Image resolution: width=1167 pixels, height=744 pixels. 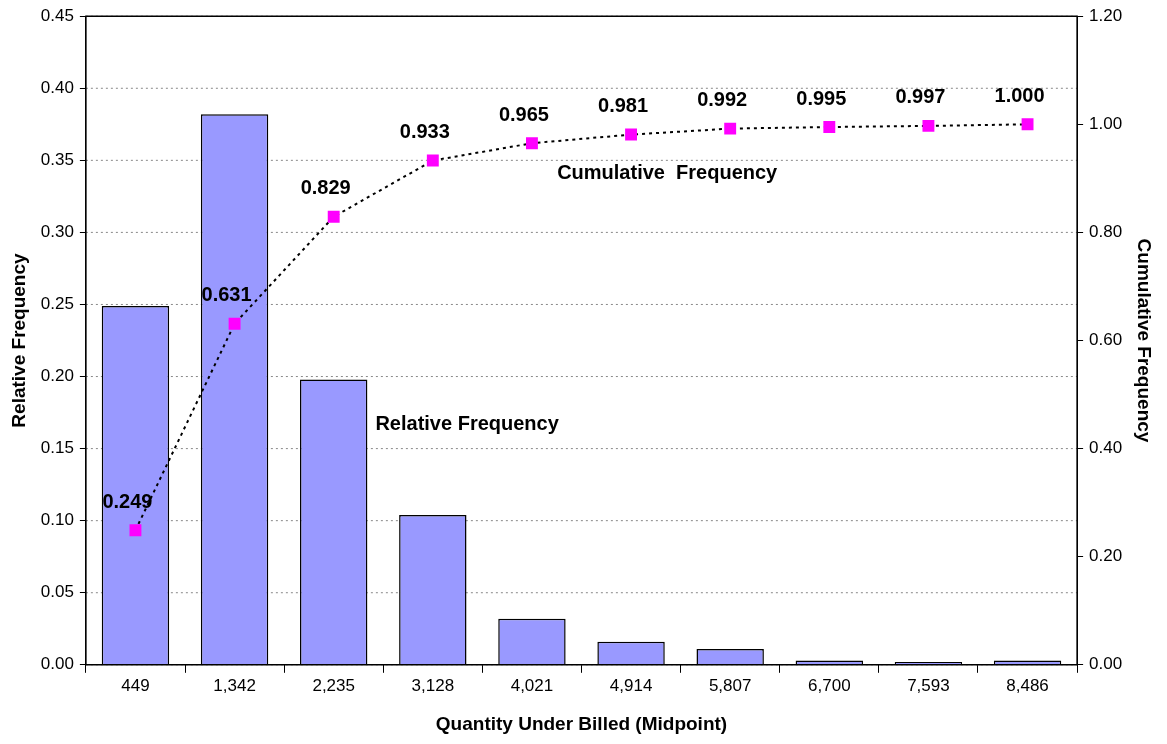 I want to click on series-label: Cumulative Frequency, so click(x=668, y=172).